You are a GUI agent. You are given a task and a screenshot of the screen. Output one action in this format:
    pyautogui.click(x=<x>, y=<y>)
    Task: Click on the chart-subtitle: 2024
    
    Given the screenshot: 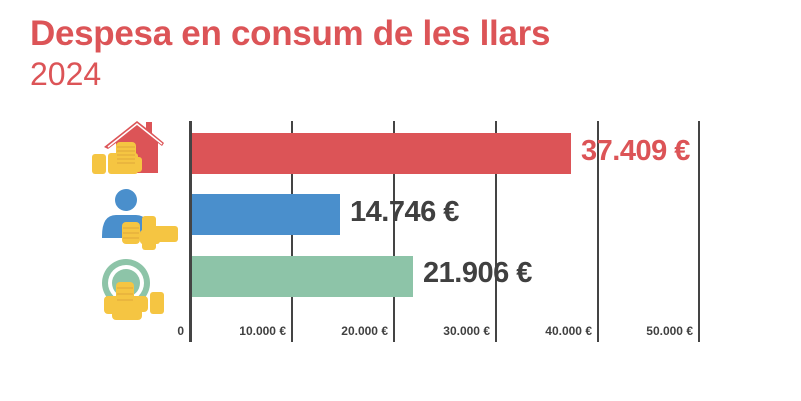 What is the action you would take?
    pyautogui.click(x=66, y=74)
    